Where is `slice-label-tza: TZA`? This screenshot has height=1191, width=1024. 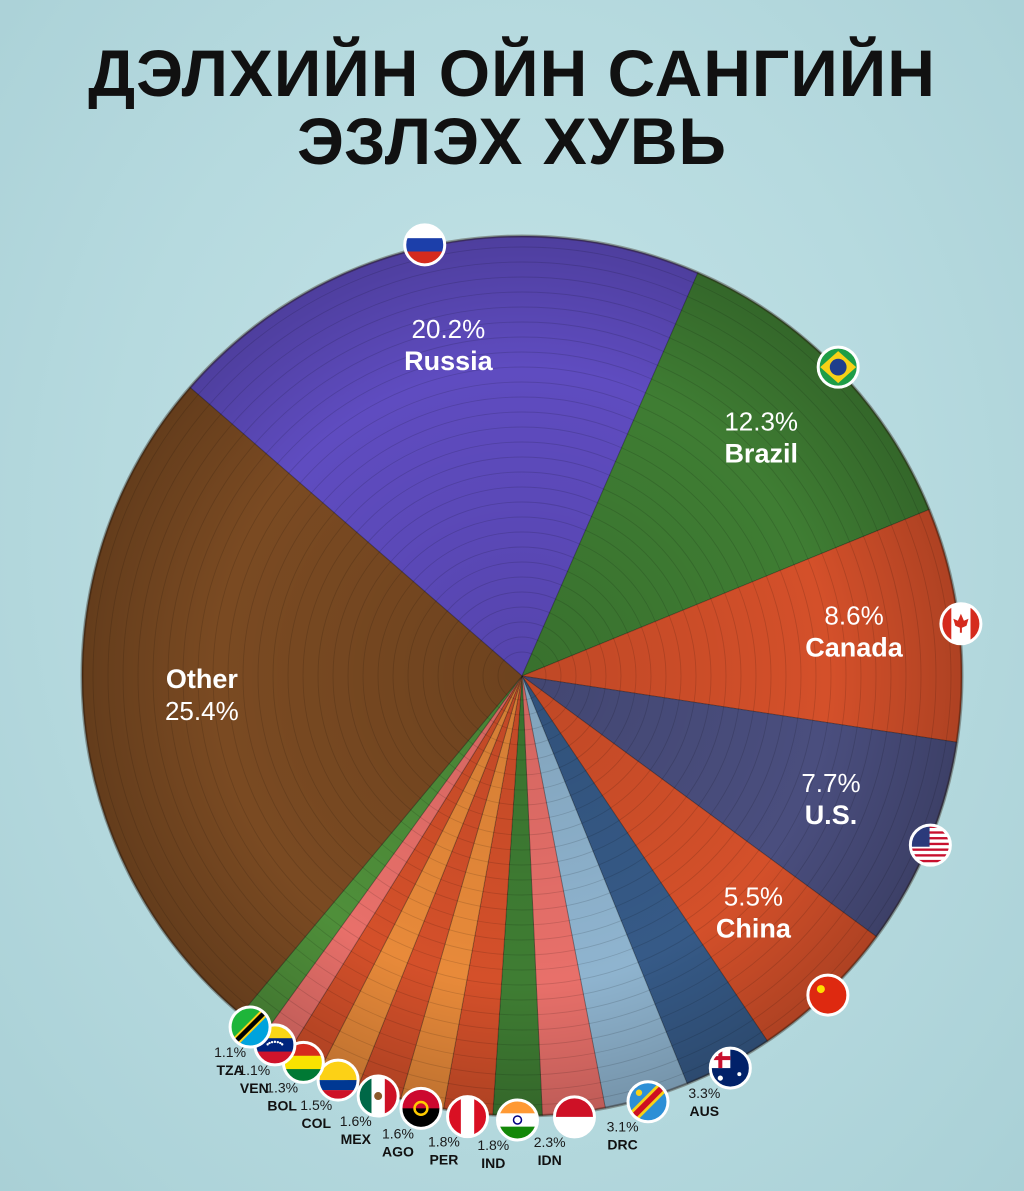 slice-label-tza: TZA is located at coordinates (229, 1070).